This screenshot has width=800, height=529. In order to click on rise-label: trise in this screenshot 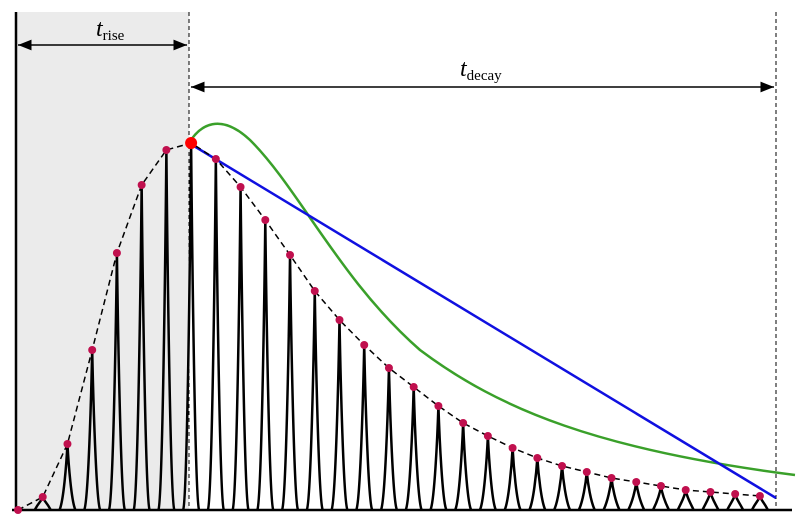, I will do `click(110, 30)`.